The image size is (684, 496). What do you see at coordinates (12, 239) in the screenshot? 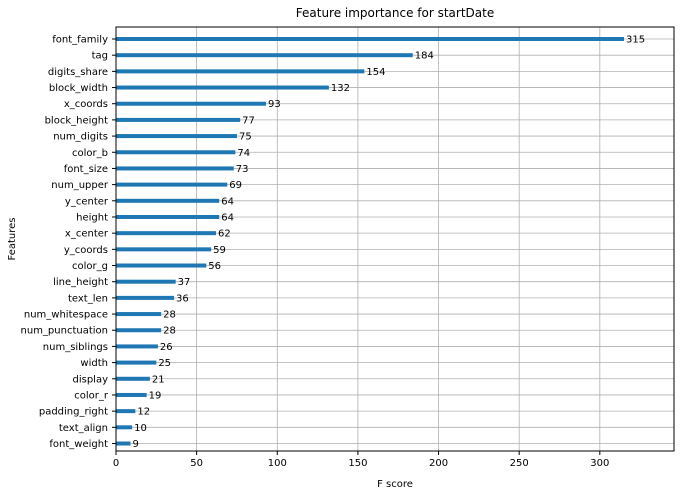
I see `y-axis-title: Features` at bounding box center [12, 239].